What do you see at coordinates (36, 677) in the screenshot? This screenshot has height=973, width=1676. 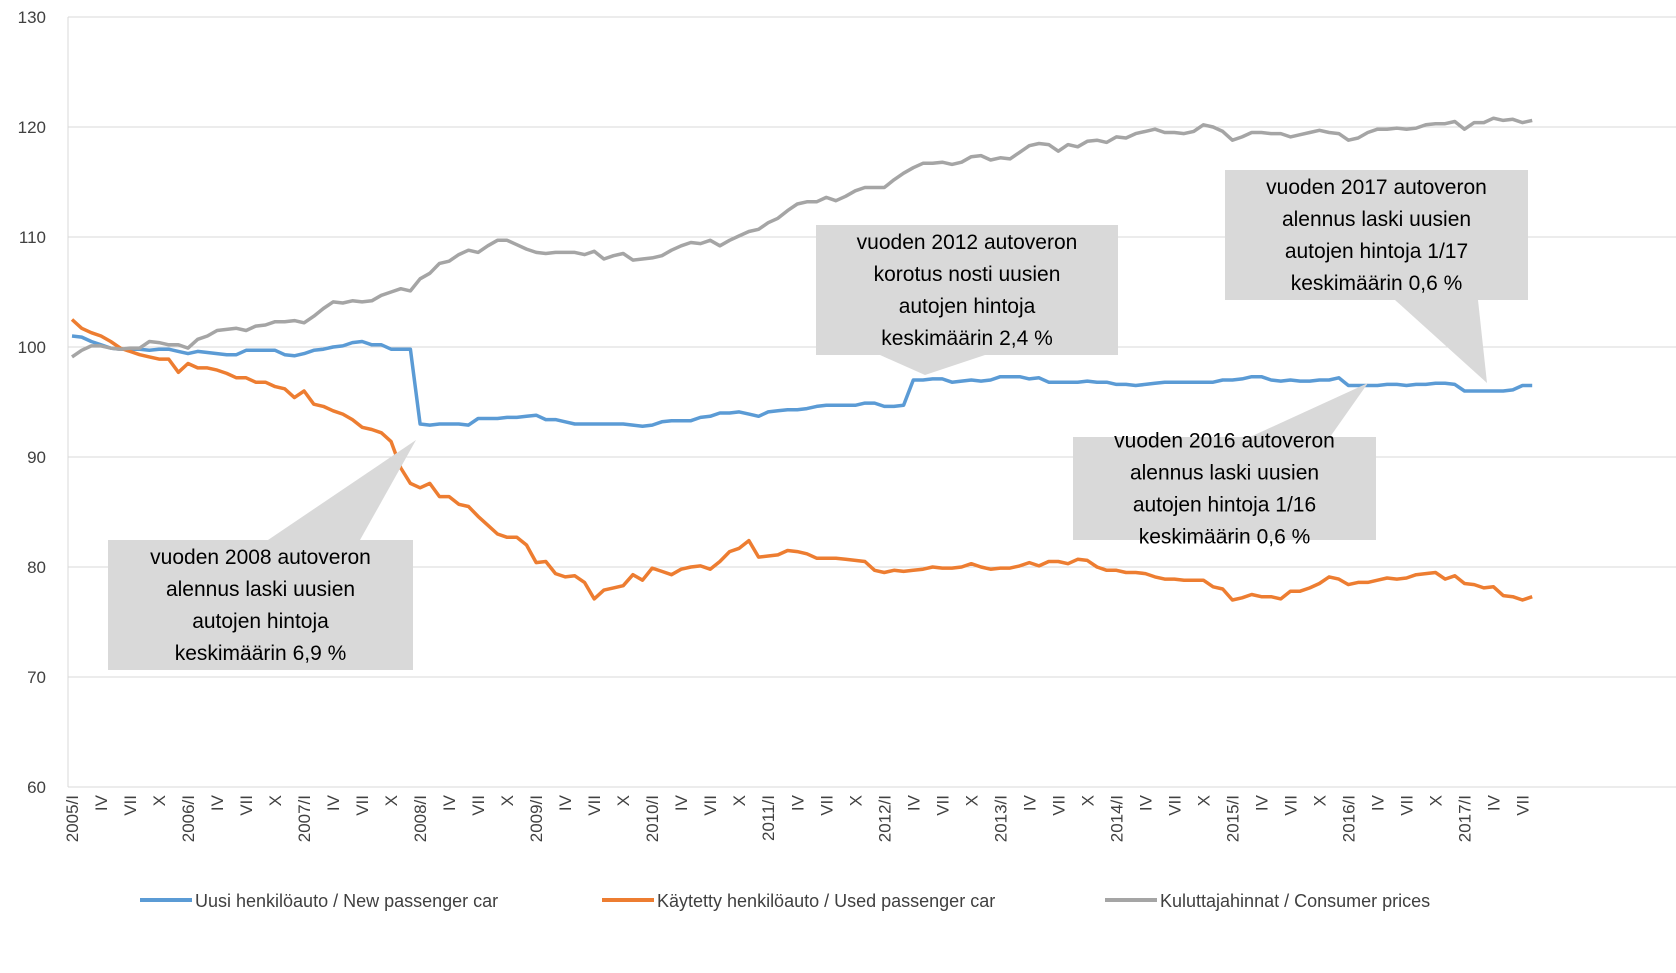 I see `y-tick-label: 70` at bounding box center [36, 677].